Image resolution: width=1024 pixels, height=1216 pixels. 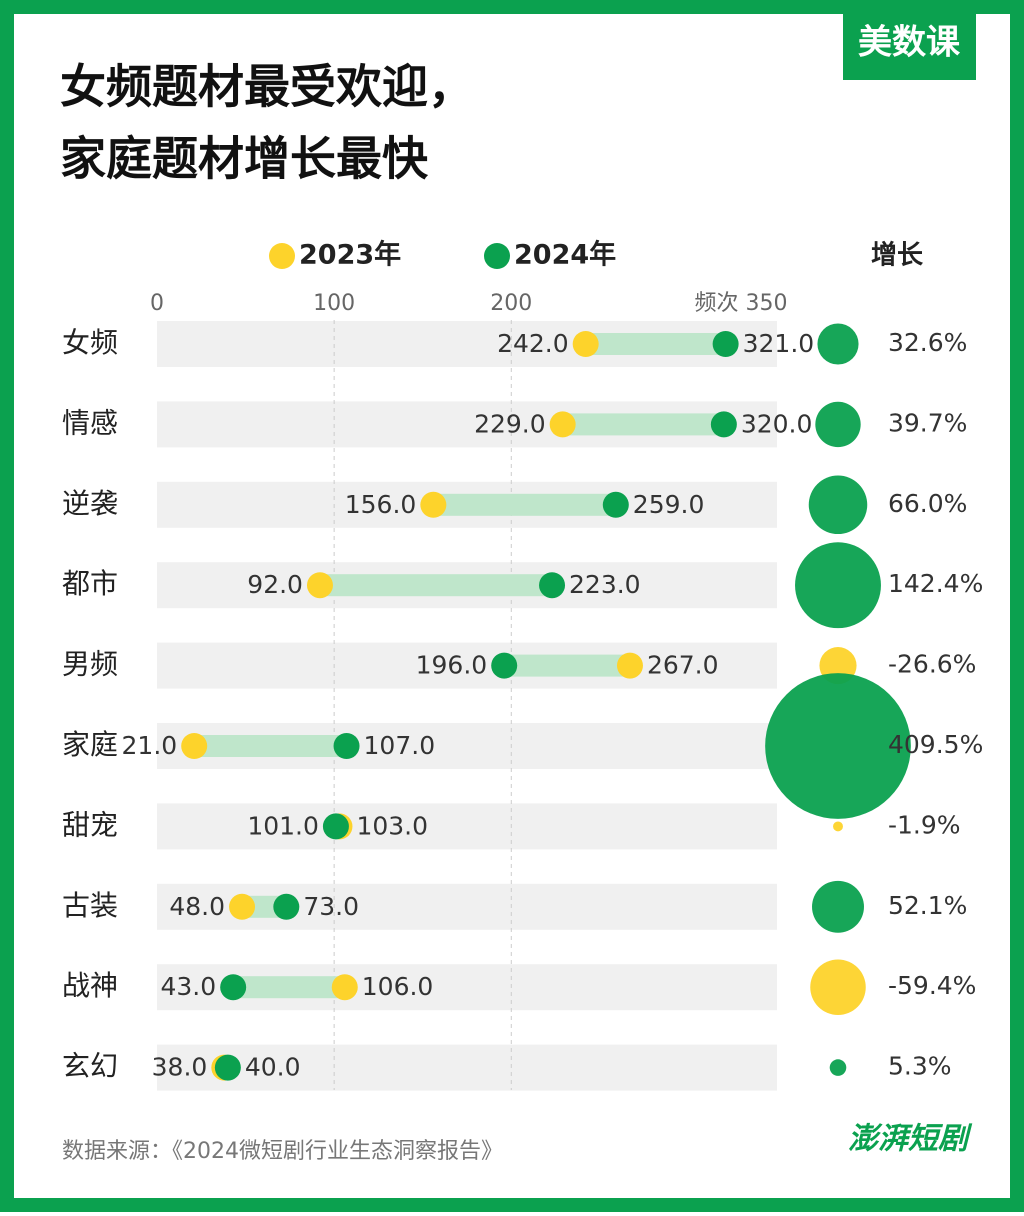 I want to click on value-label: 106.0, so click(x=398, y=986).